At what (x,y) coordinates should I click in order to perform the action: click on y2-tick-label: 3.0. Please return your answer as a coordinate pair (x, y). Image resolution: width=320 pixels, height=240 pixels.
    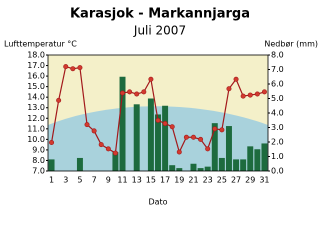
    Looking at the image, I should click on (277, 127).